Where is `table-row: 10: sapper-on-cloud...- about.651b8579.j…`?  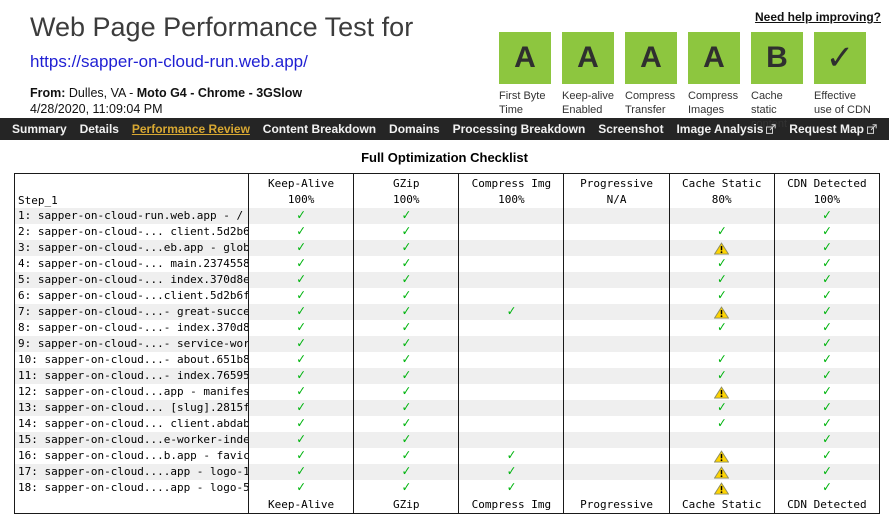 table-row: 10: sapper-on-cloud...- about.651b8579.j… is located at coordinates (447, 360).